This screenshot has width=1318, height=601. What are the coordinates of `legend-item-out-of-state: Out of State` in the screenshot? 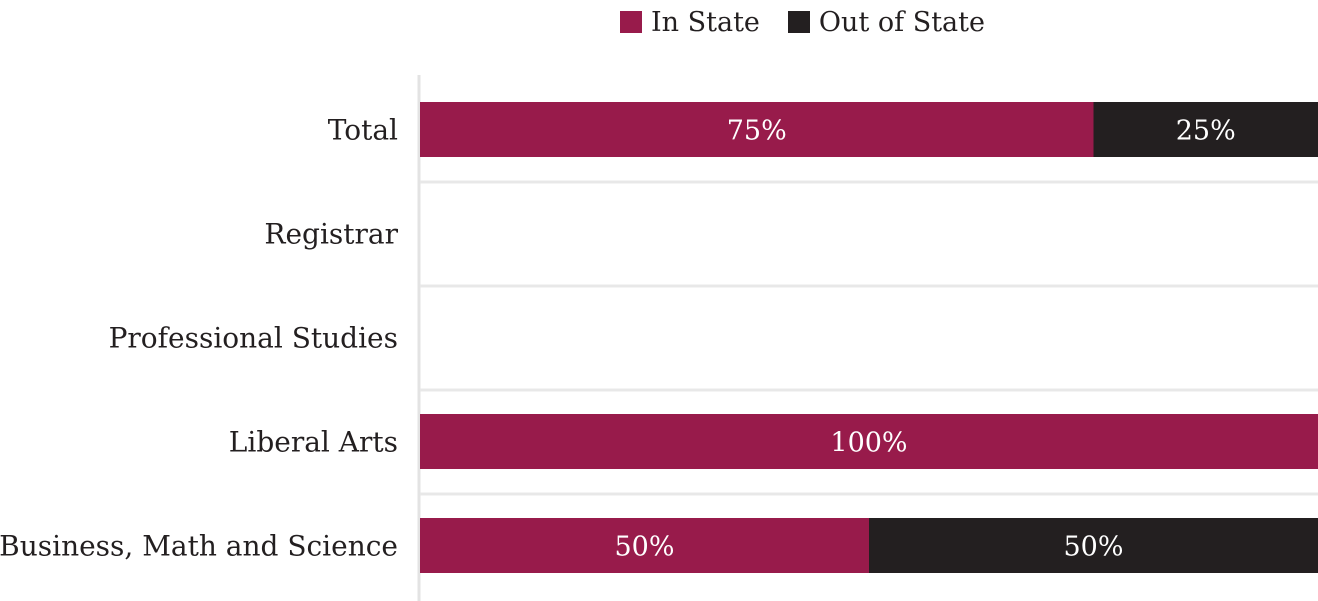 It's located at (886, 22).